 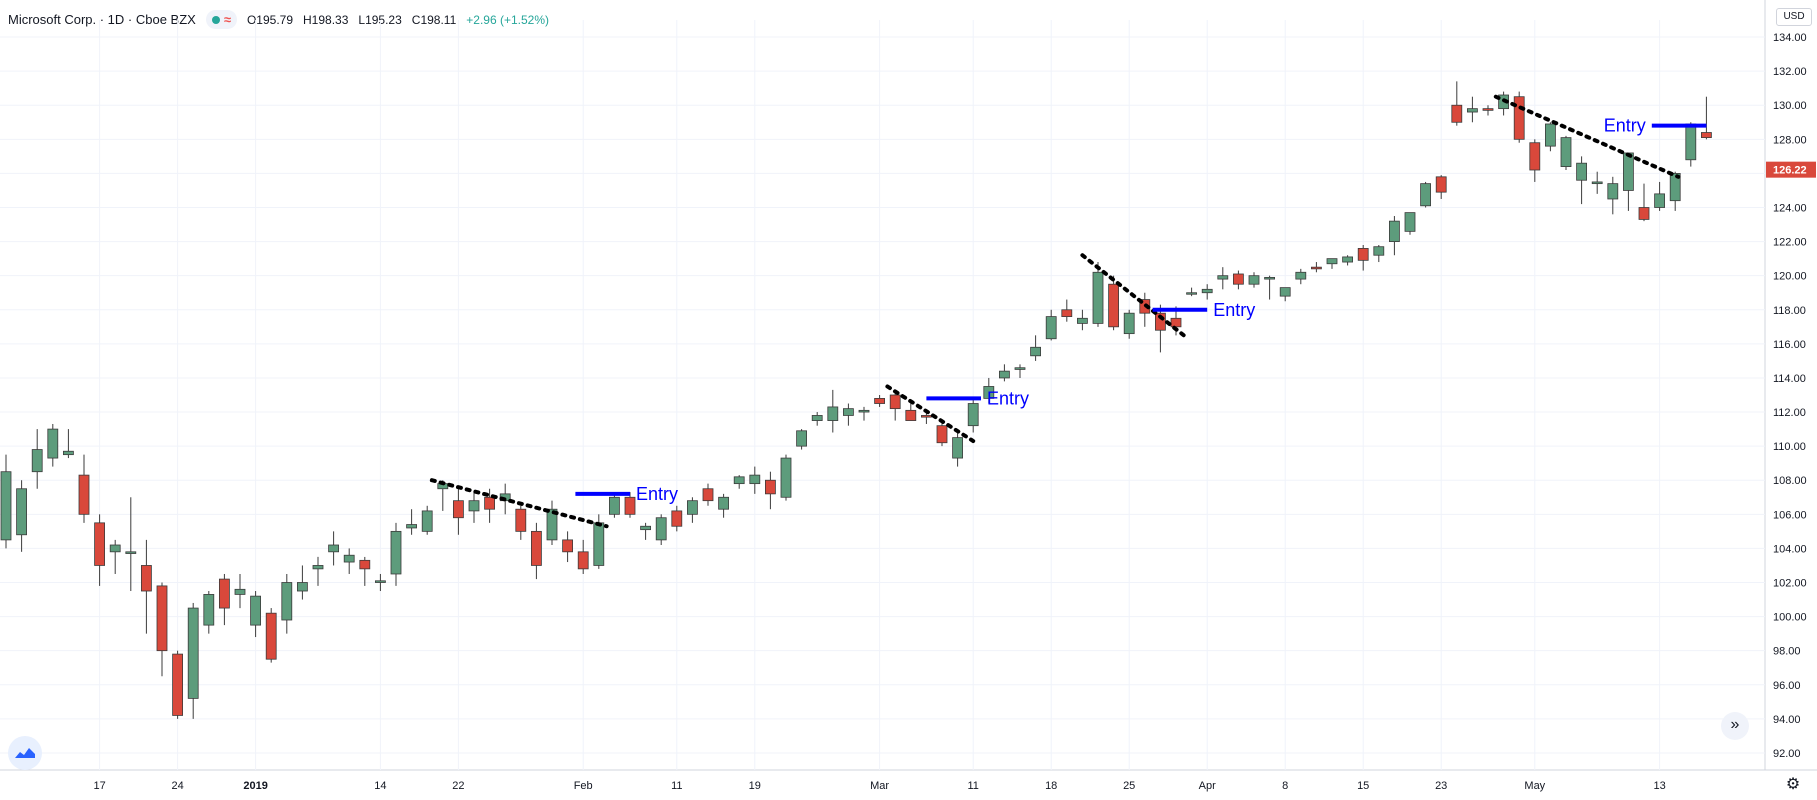 What do you see at coordinates (25, 753) in the screenshot?
I see `logo-icon` at bounding box center [25, 753].